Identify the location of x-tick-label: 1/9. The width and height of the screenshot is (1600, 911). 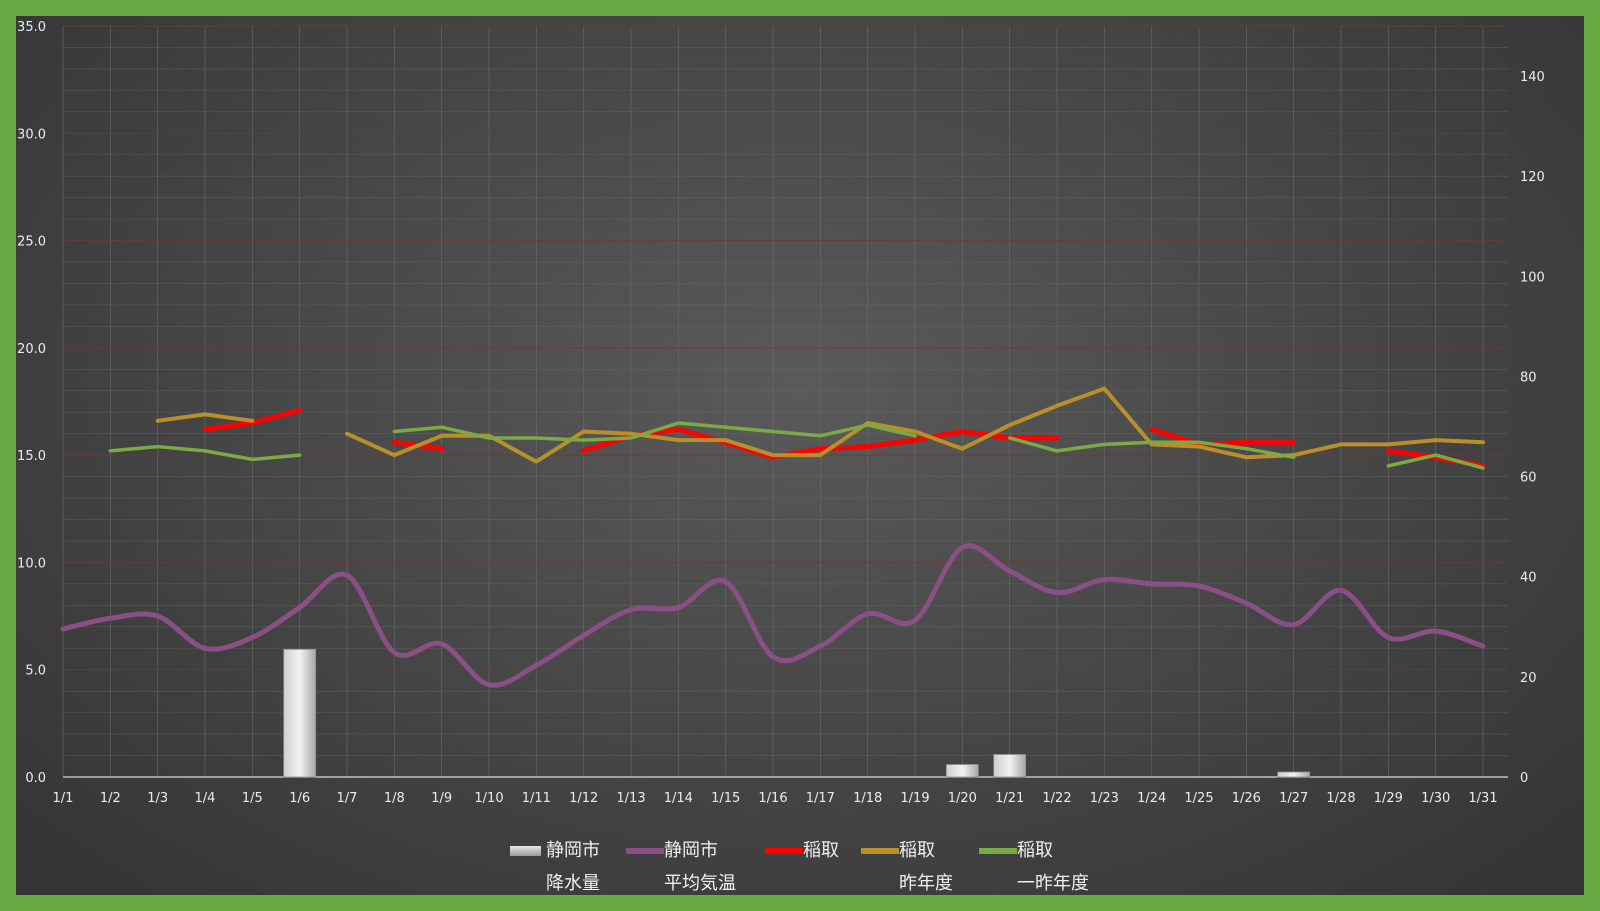
(441, 798).